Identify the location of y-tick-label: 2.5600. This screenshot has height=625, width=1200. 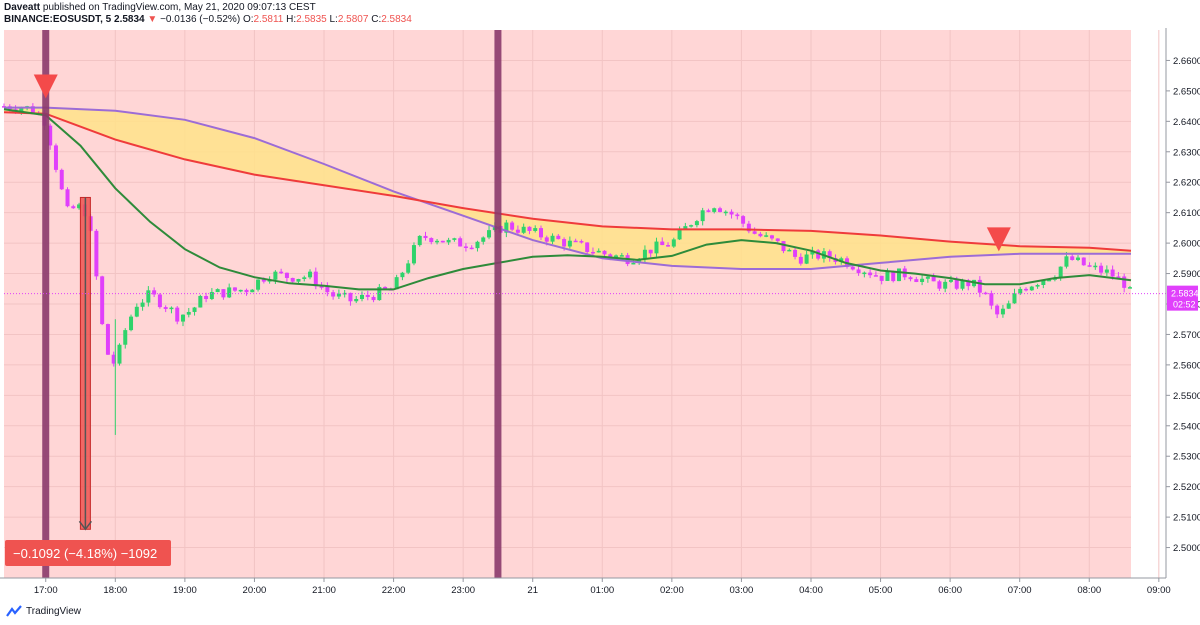
(1186, 365).